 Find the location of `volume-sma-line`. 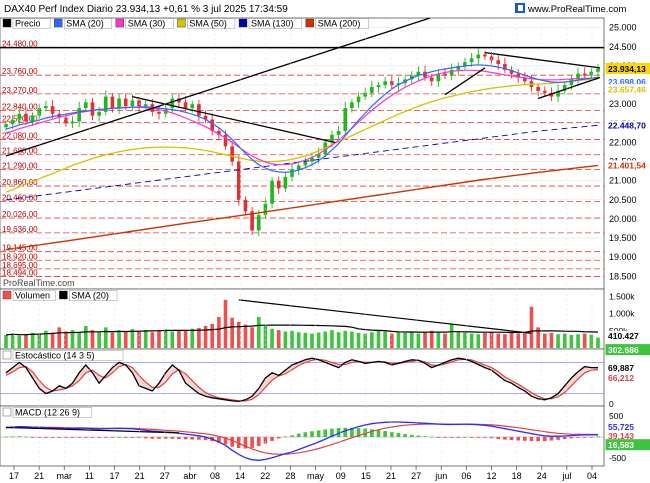

volume-sma-line is located at coordinates (302, 330).